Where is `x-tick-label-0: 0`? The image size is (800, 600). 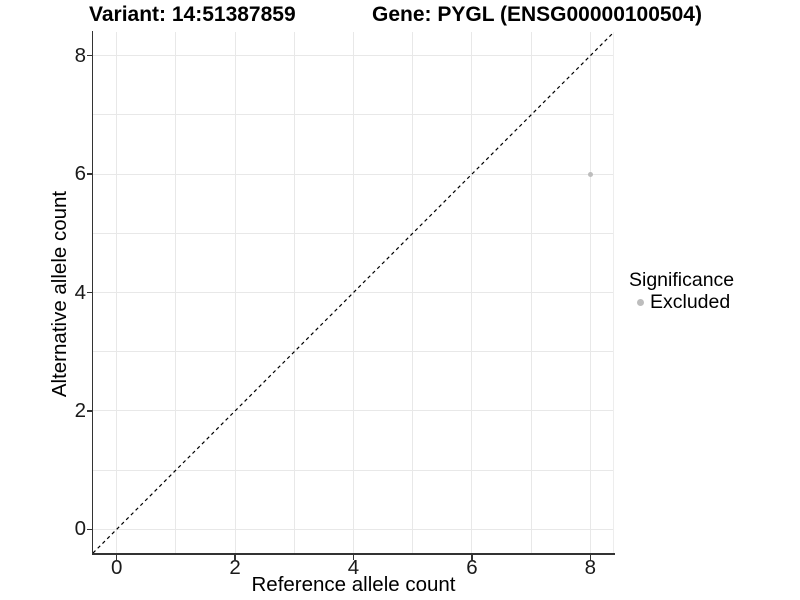 x-tick-label-0: 0 is located at coordinates (116, 567).